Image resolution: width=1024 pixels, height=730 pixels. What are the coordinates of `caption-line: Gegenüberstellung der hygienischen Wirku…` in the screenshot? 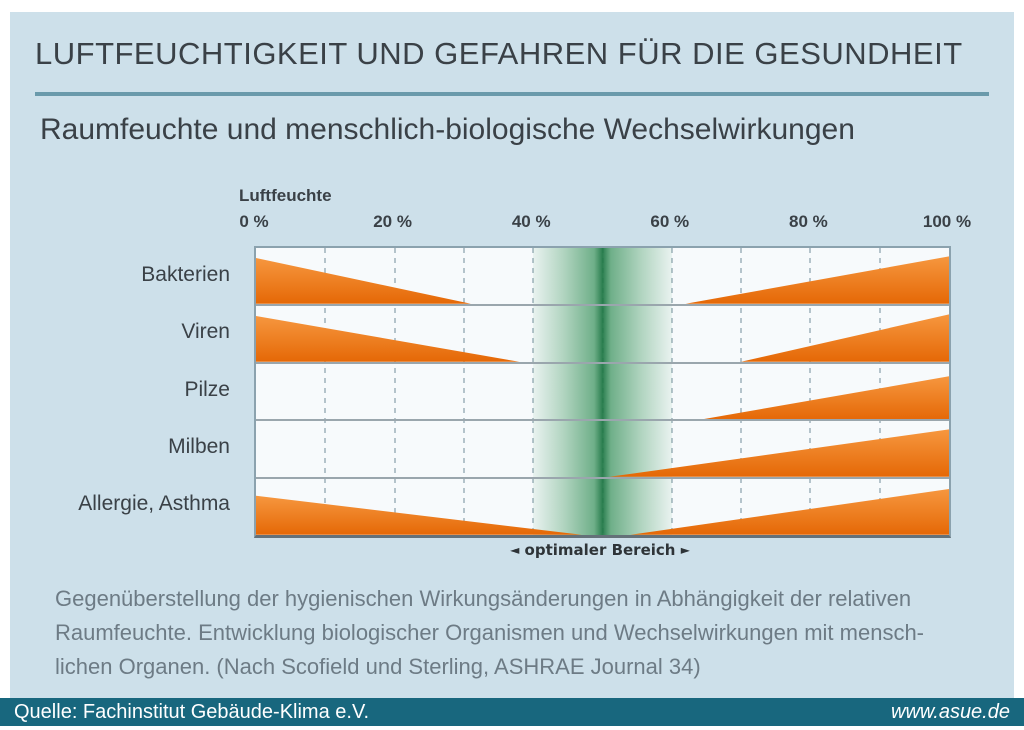 It's located at (483, 598).